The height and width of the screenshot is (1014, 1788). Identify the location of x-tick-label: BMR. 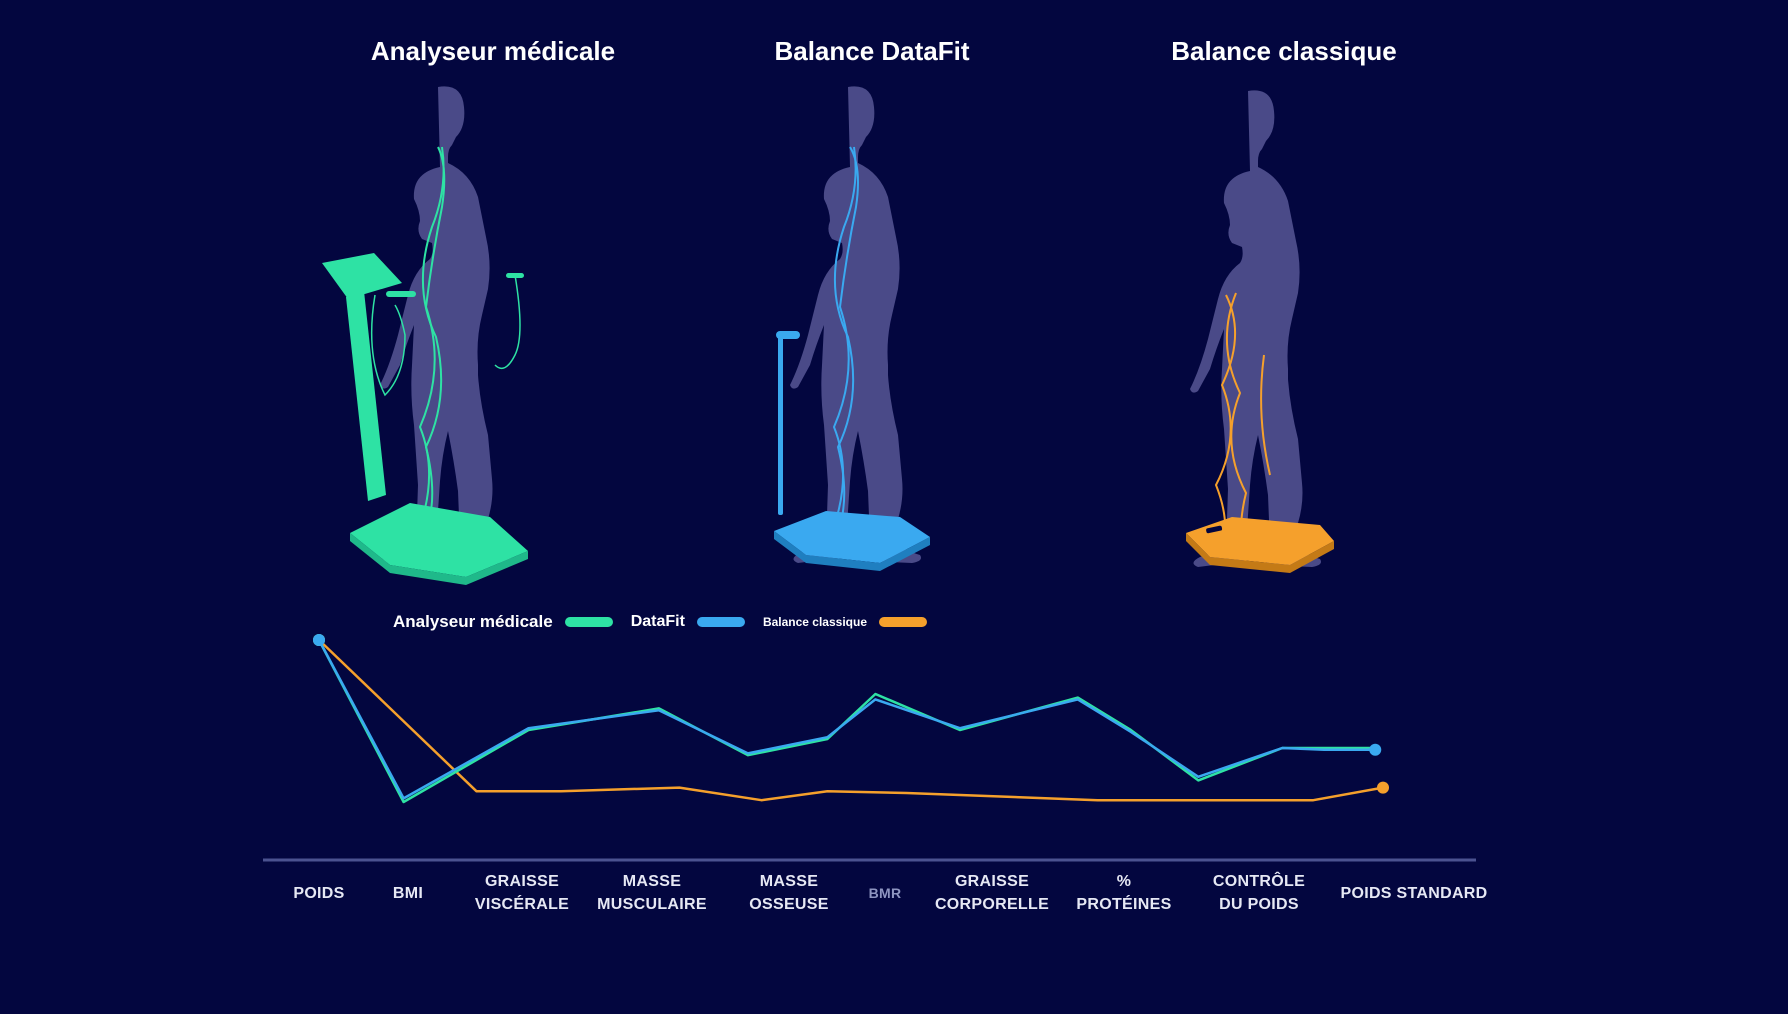
(885, 893).